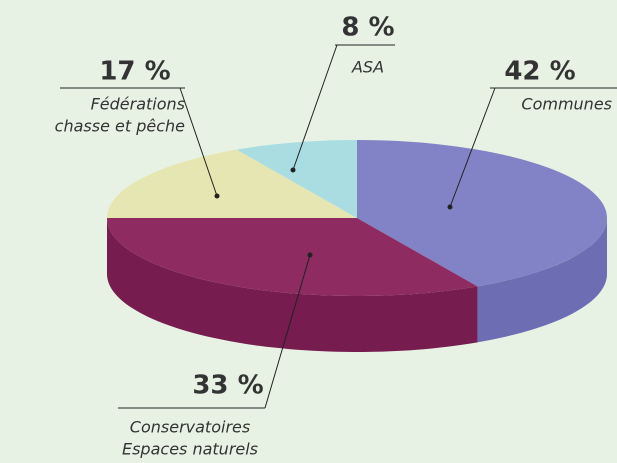  Describe the element at coordinates (190, 449) in the screenshot. I see `category-label: Espaces naturels` at that location.